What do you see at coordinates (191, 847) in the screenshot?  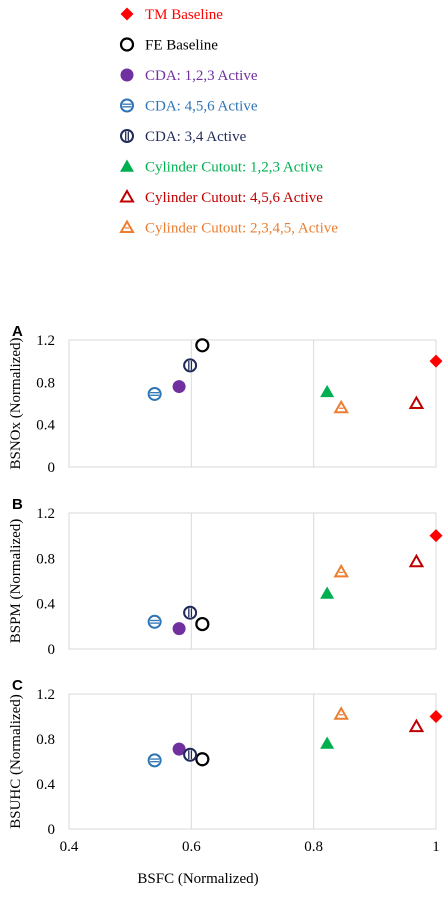 I see `x-tick-label: 0.6` at bounding box center [191, 847].